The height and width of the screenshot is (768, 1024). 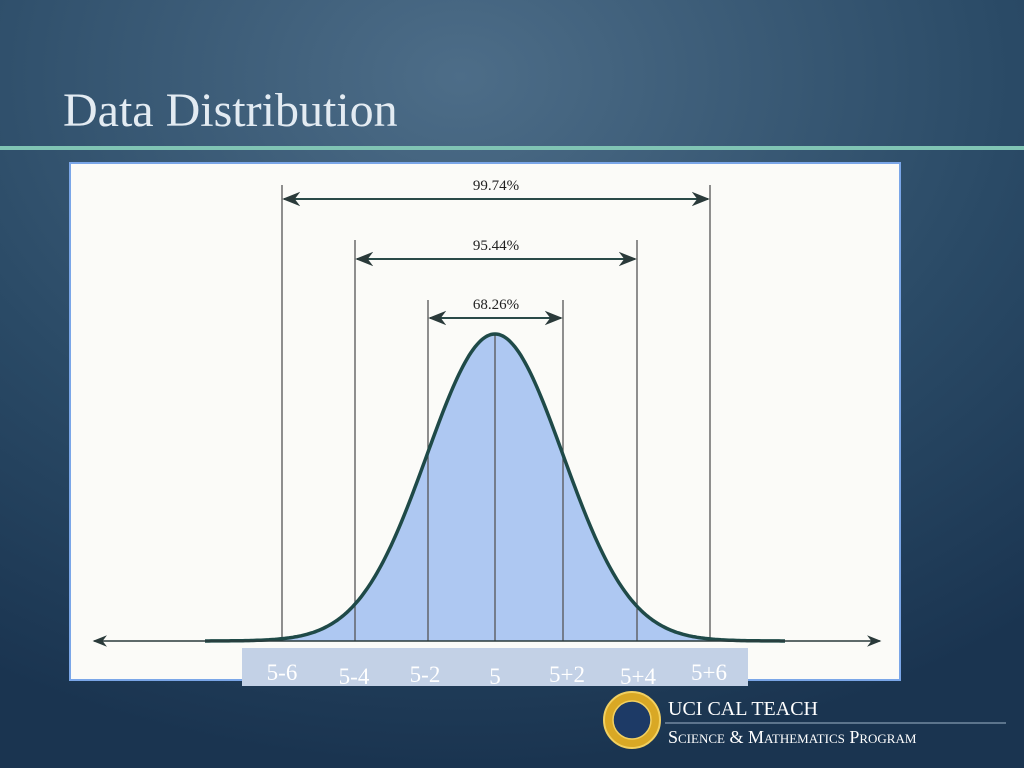 I want to click on axis-label: 5+2, so click(x=567, y=674).